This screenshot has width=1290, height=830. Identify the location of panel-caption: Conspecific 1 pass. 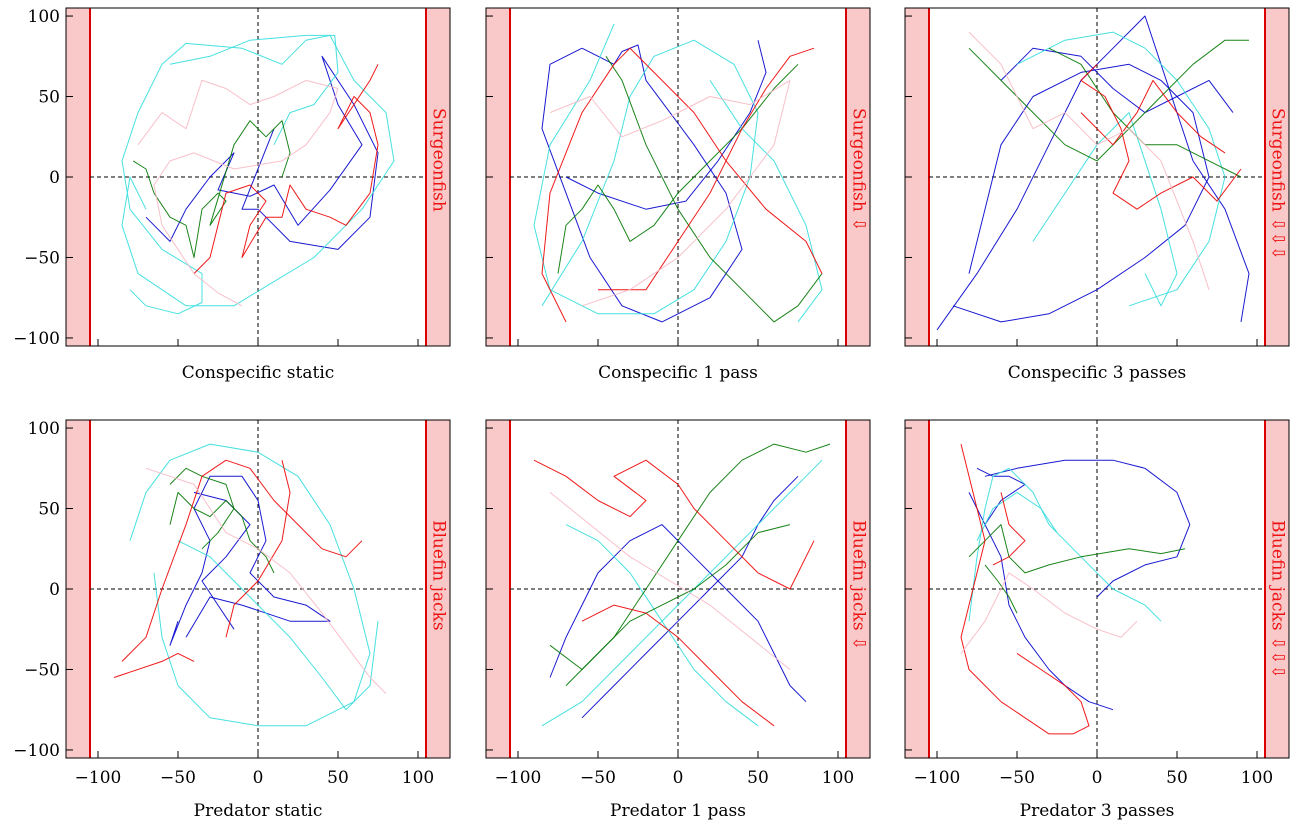
(678, 373).